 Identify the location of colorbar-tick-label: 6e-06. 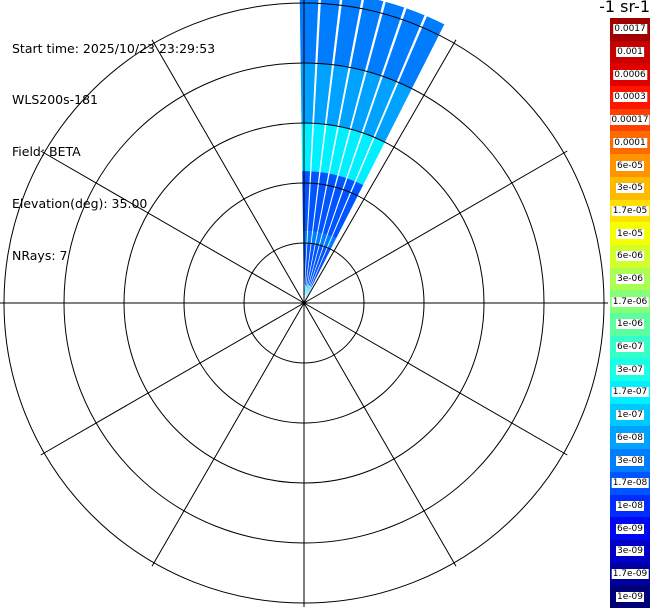
(630, 256).